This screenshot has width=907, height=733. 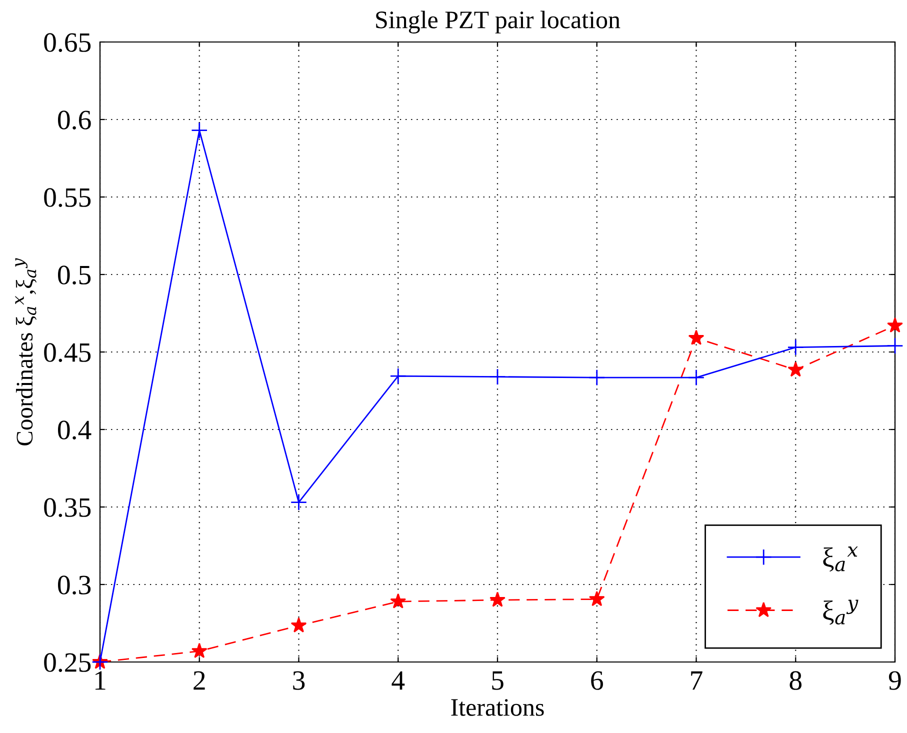 What do you see at coordinates (796, 680) in the screenshot?
I see `x-tick-label: 8` at bounding box center [796, 680].